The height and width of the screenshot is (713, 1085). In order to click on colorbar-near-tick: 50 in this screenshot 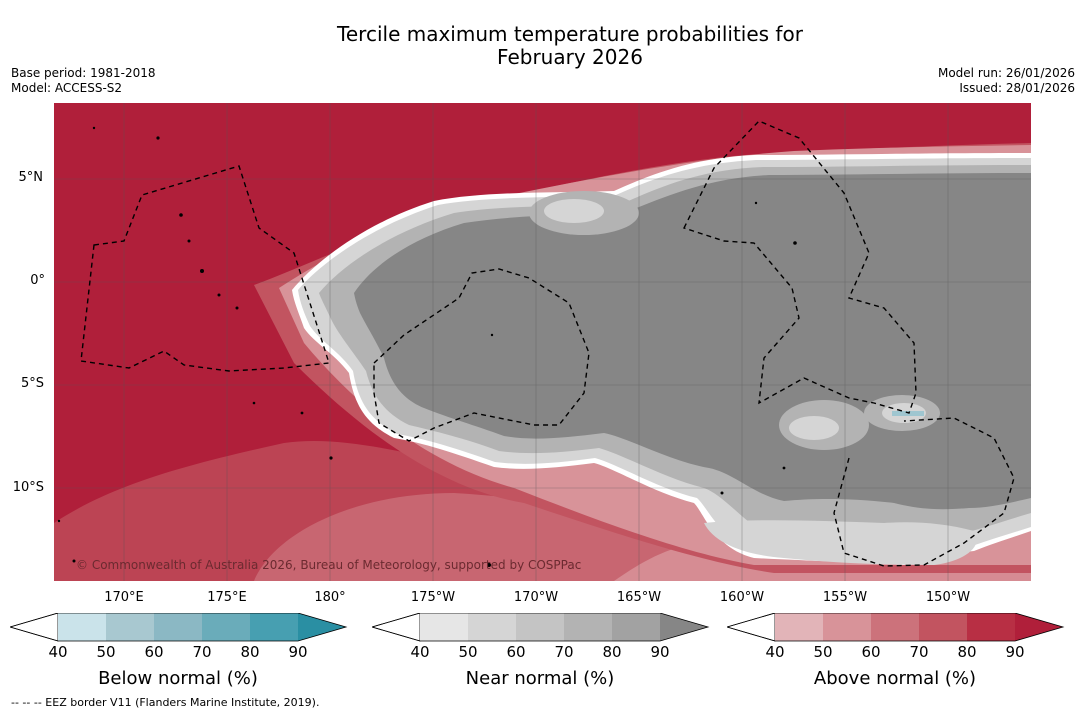, I will do `click(468, 652)`.